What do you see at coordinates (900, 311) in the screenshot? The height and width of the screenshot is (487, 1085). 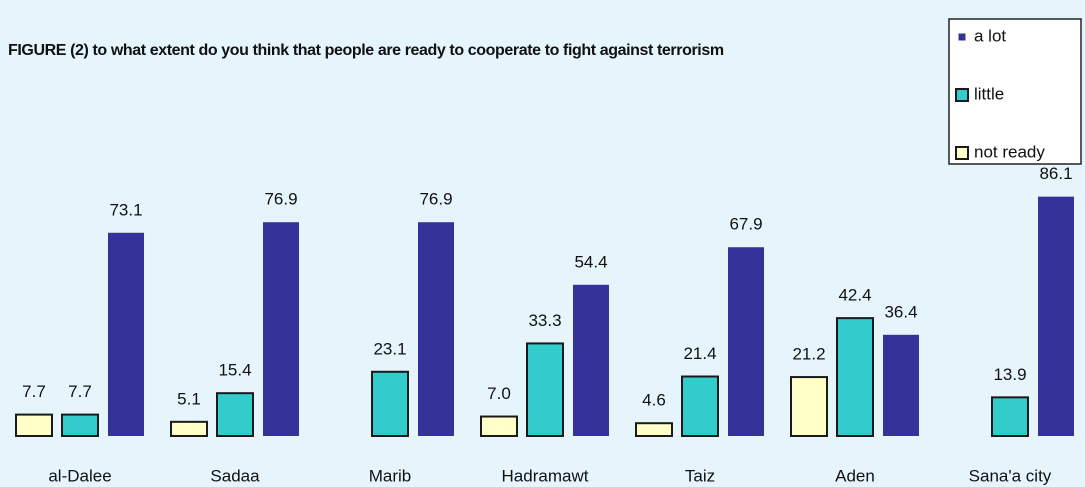 I see `data-label: 36.4` at bounding box center [900, 311].